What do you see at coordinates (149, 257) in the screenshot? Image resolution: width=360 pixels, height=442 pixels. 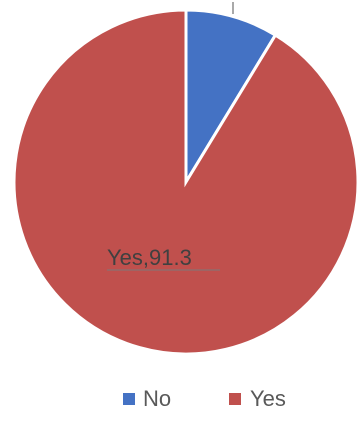 I see `data-label-yes: Yes,91.3` at bounding box center [149, 257].